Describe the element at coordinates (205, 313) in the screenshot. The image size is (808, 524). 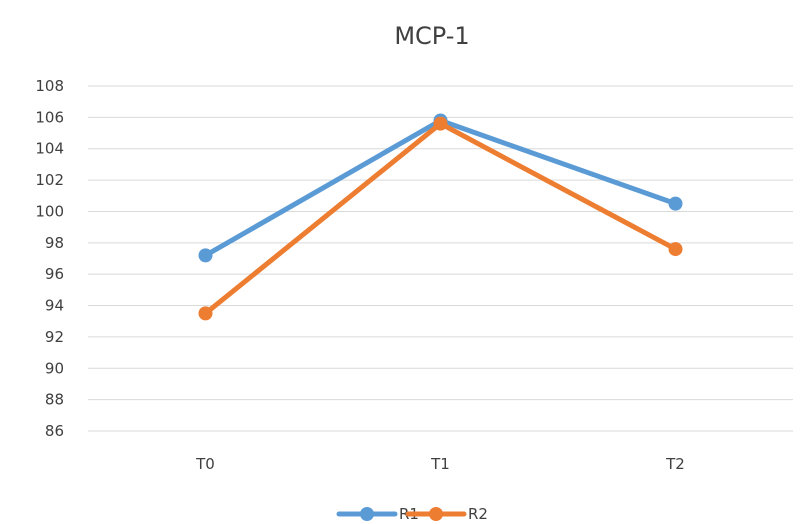
I see `data-point-r2-t0` at that location.